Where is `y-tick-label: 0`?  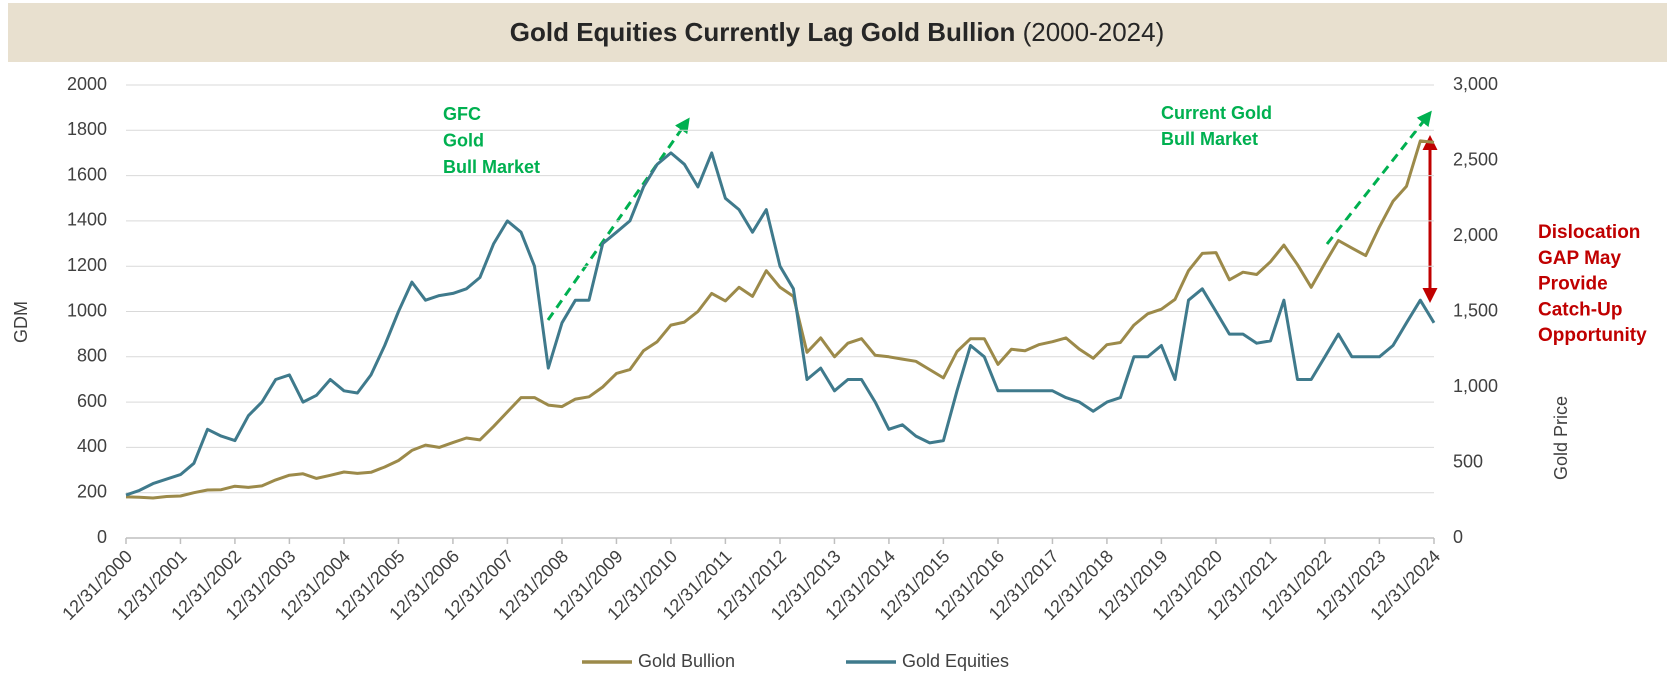
y-tick-label: 0 is located at coordinates (102, 537).